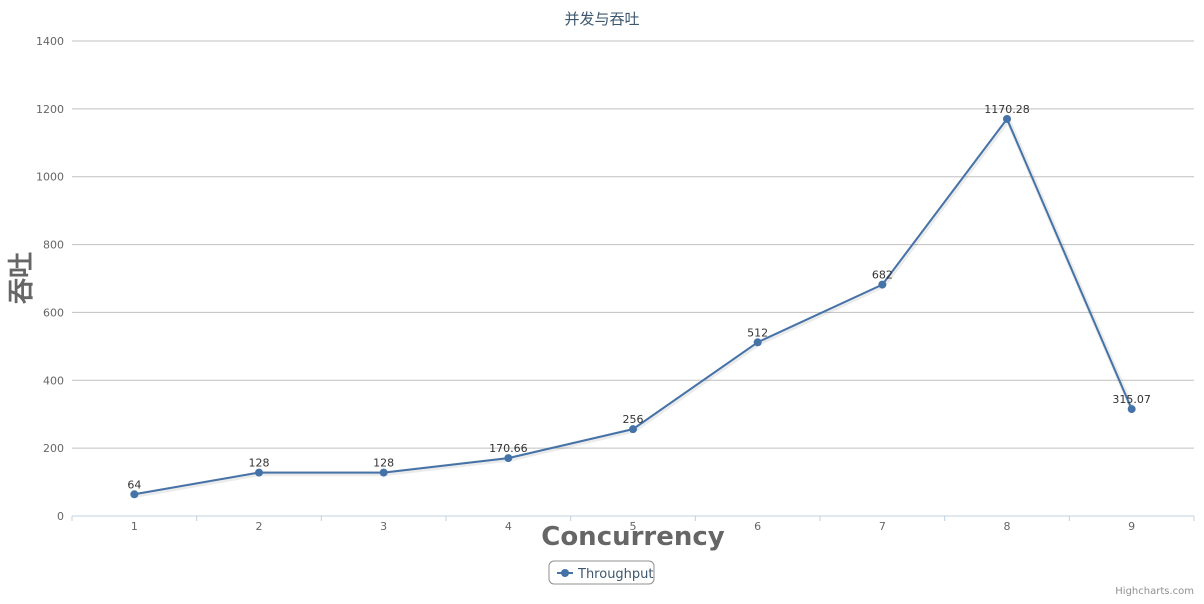  Describe the element at coordinates (633, 419) in the screenshot. I see `data-label: 256` at that location.